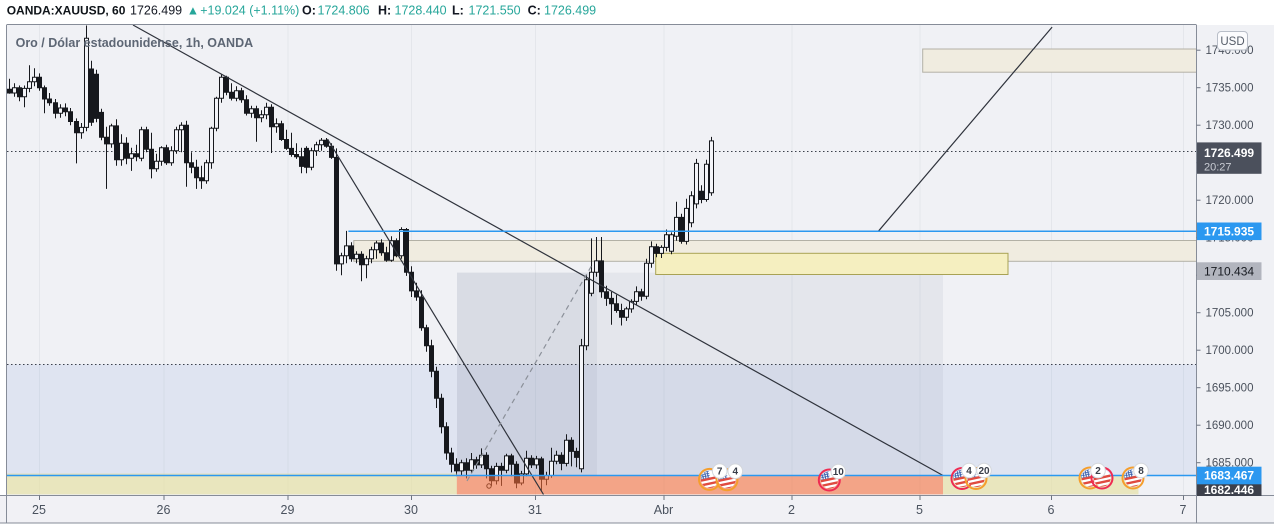 The height and width of the screenshot is (530, 1274). What do you see at coordinates (1229, 232) in the screenshot?
I see `svg-text: 1715.935` at bounding box center [1229, 232].